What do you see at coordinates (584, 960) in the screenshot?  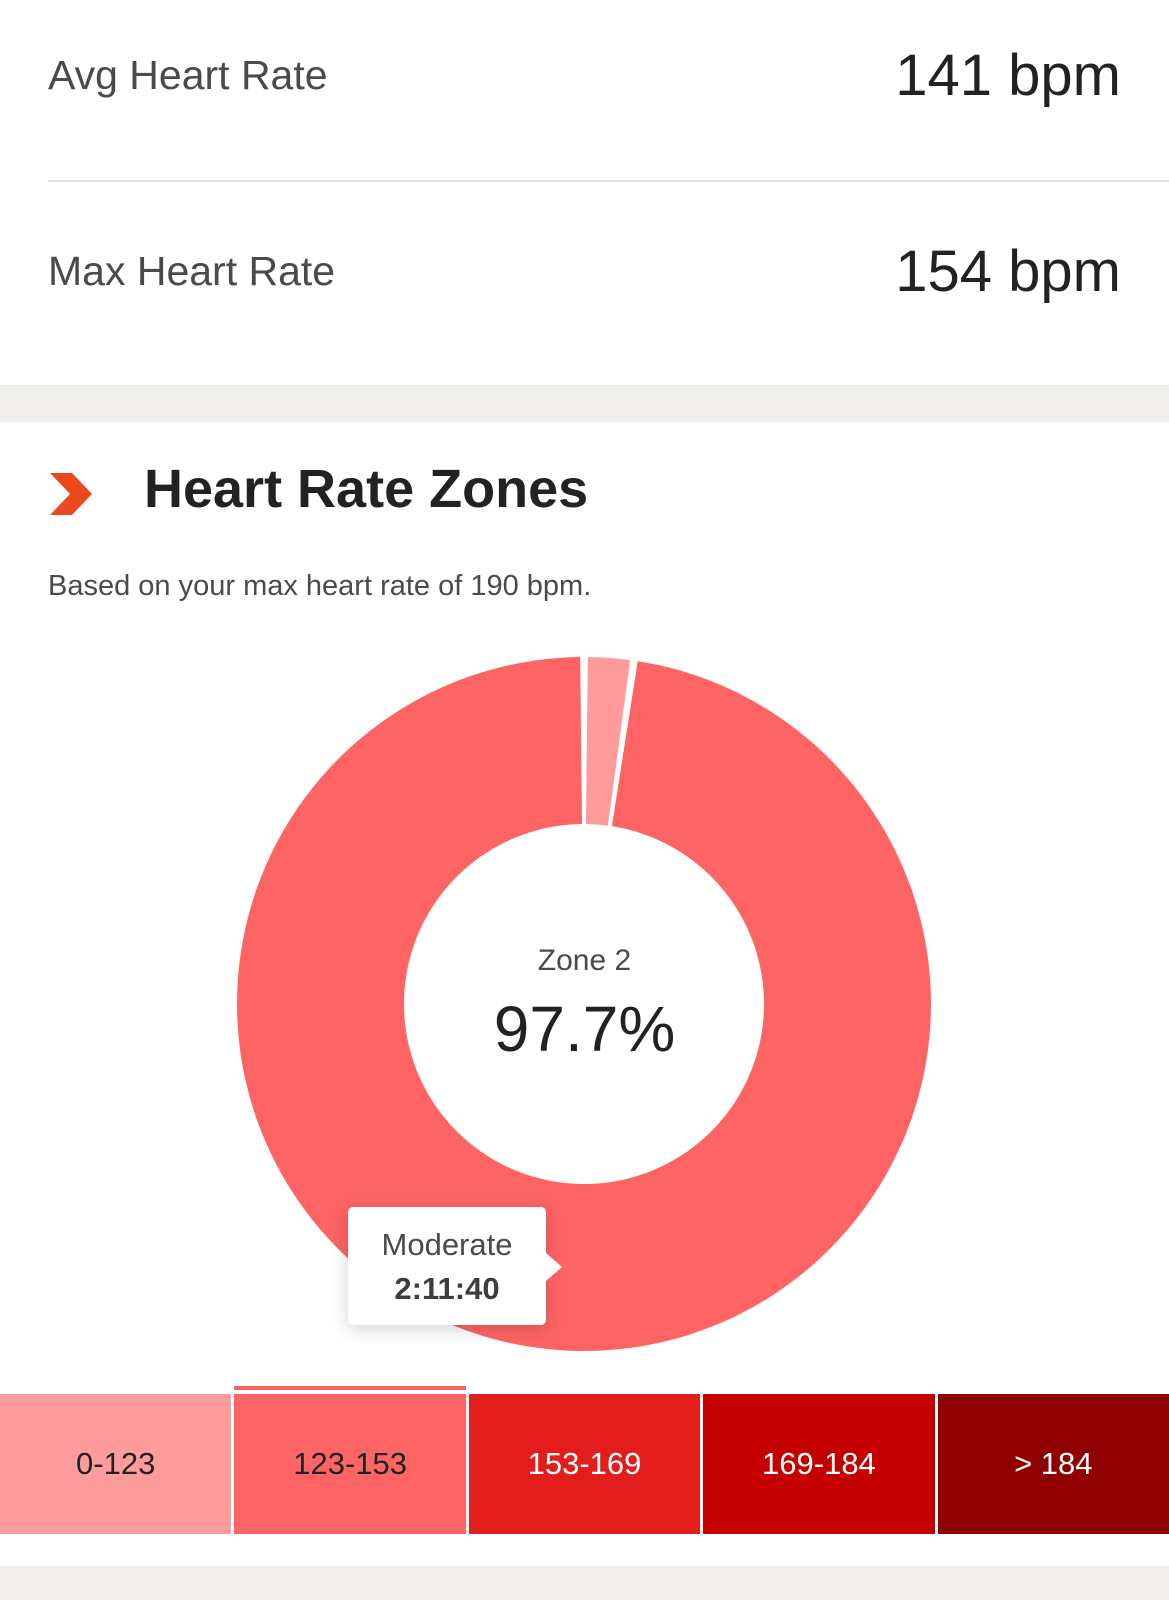 I see `donut-center-zone: Zone 2` at bounding box center [584, 960].